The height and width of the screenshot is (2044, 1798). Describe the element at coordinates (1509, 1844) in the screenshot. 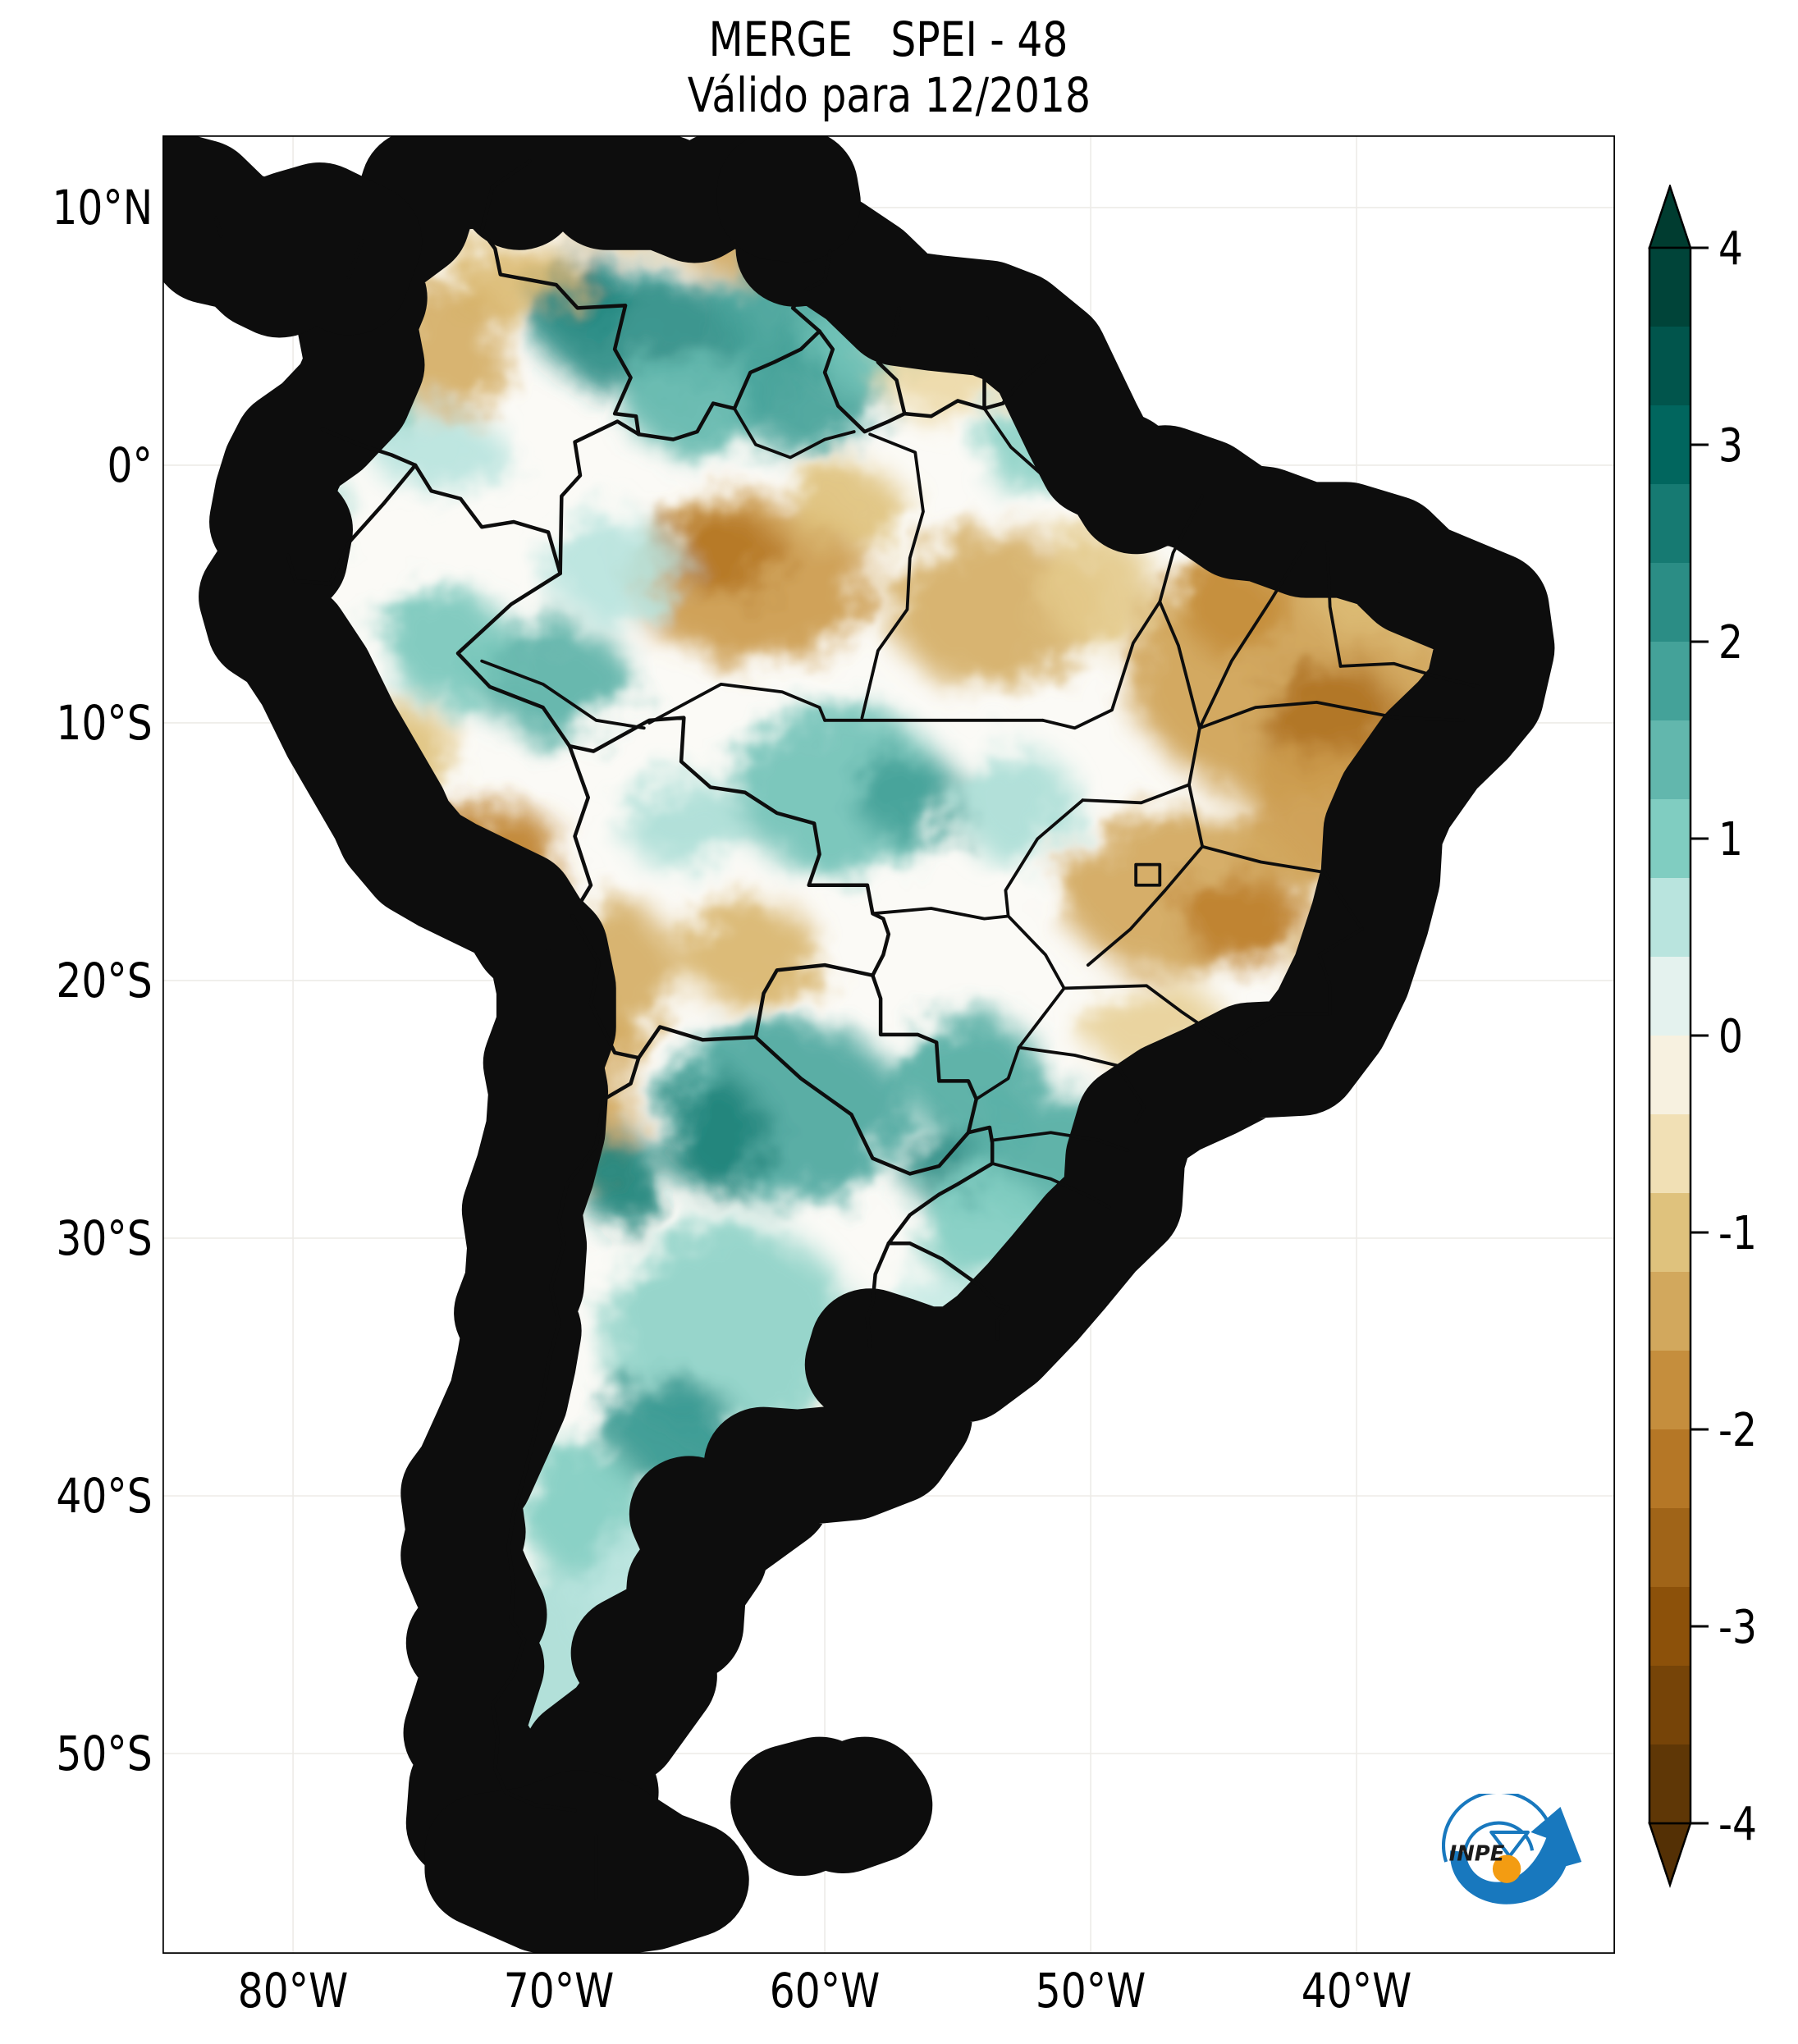

I see `inpe-down-arrow-icon` at that location.